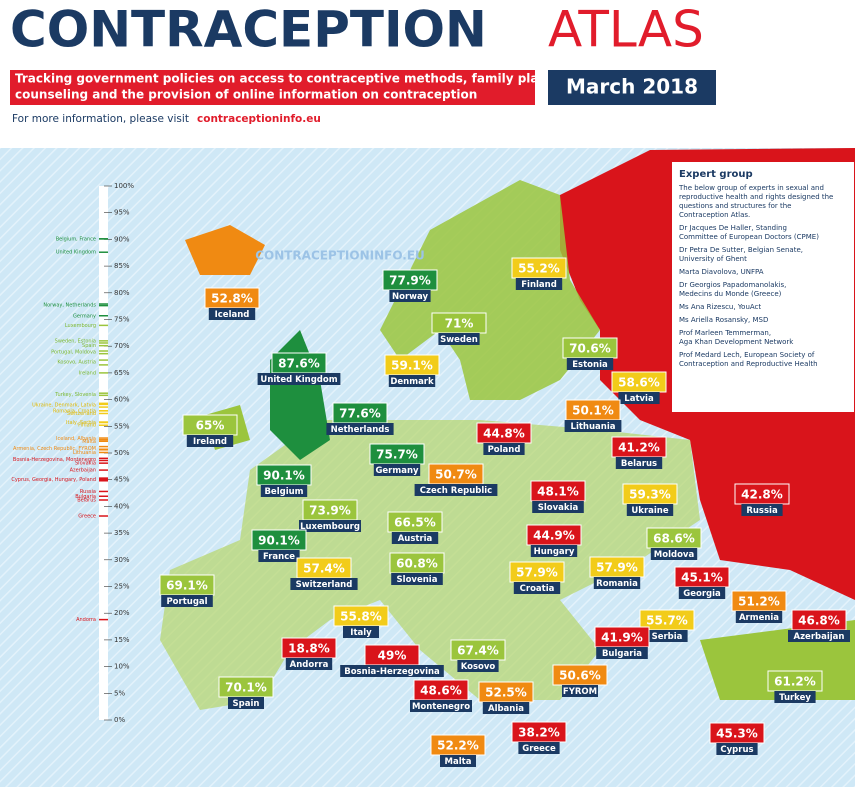  What do you see at coordinates (361, 633) in the screenshot?
I see `country-name: Italy` at bounding box center [361, 633].